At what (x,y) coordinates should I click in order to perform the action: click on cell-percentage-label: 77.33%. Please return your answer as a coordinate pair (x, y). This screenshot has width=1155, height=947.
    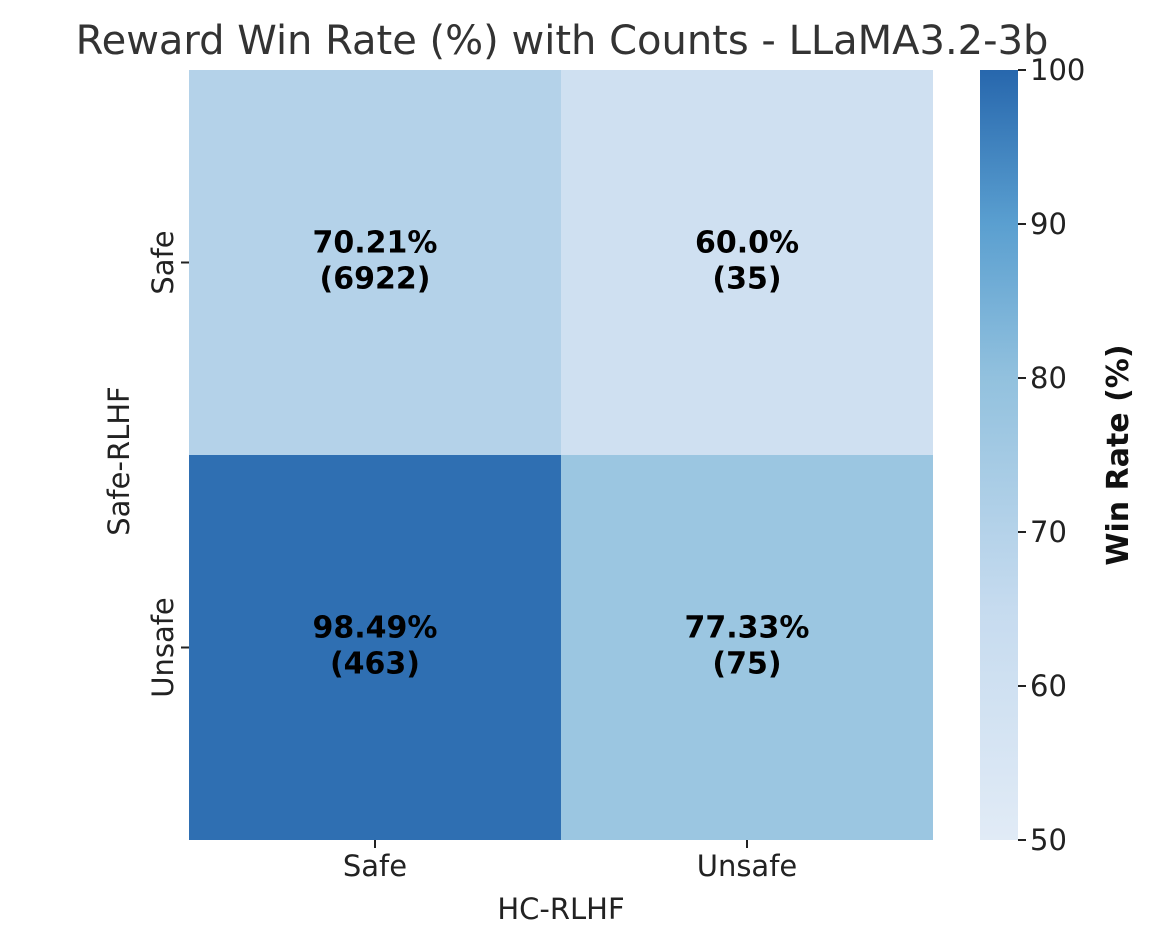
    Looking at the image, I should click on (747, 628).